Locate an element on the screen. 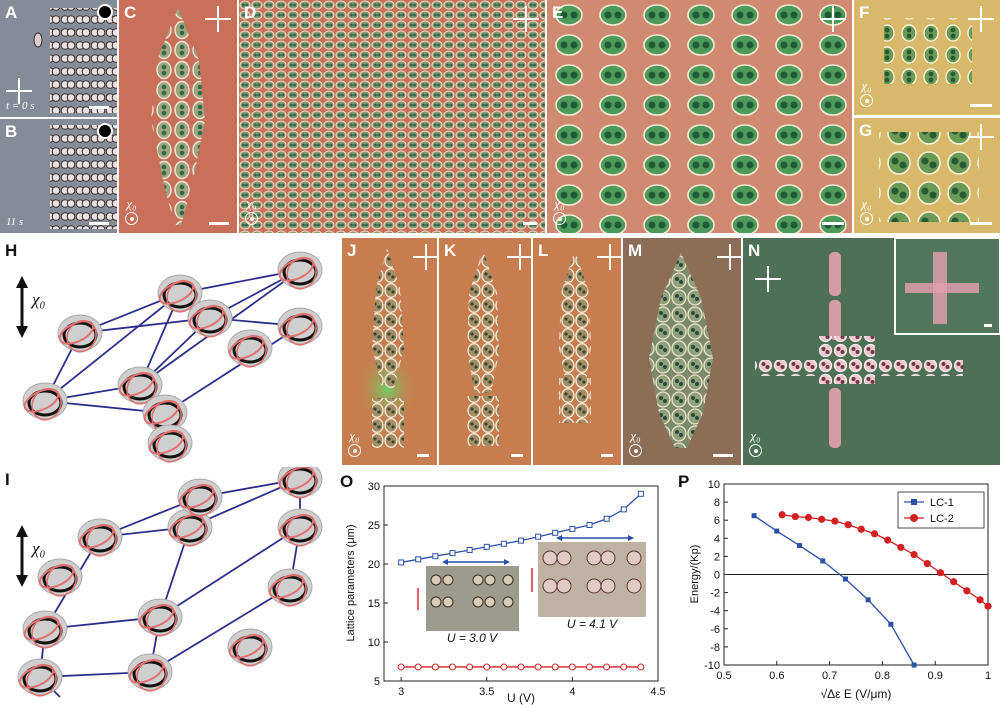  panel-j: J χ₀ is located at coordinates (389, 351).